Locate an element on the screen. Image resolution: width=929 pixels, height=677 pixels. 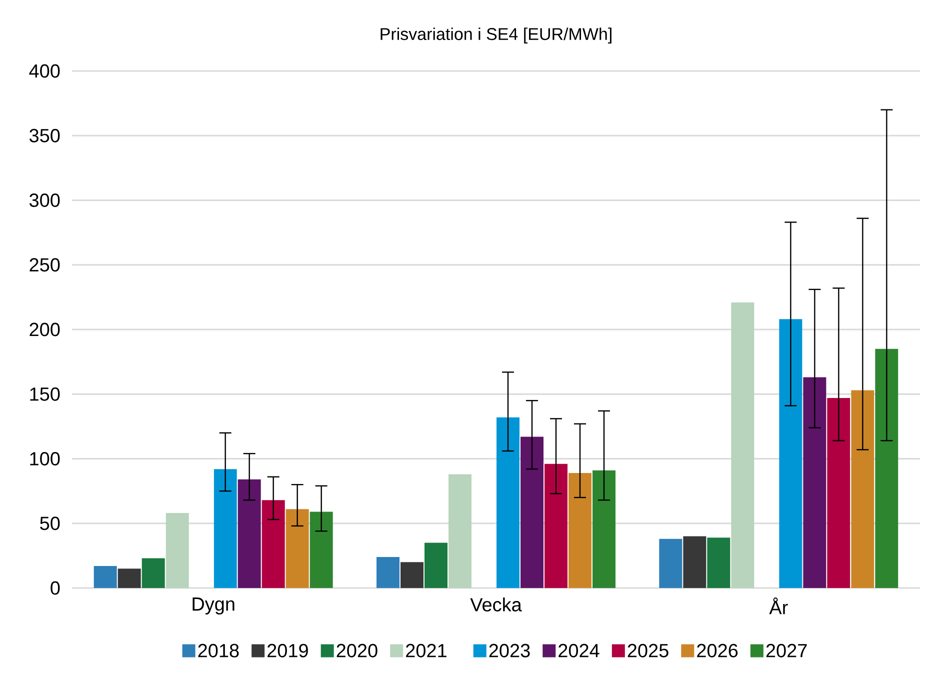
y-tick-label: 50 is located at coordinates (50, 523).